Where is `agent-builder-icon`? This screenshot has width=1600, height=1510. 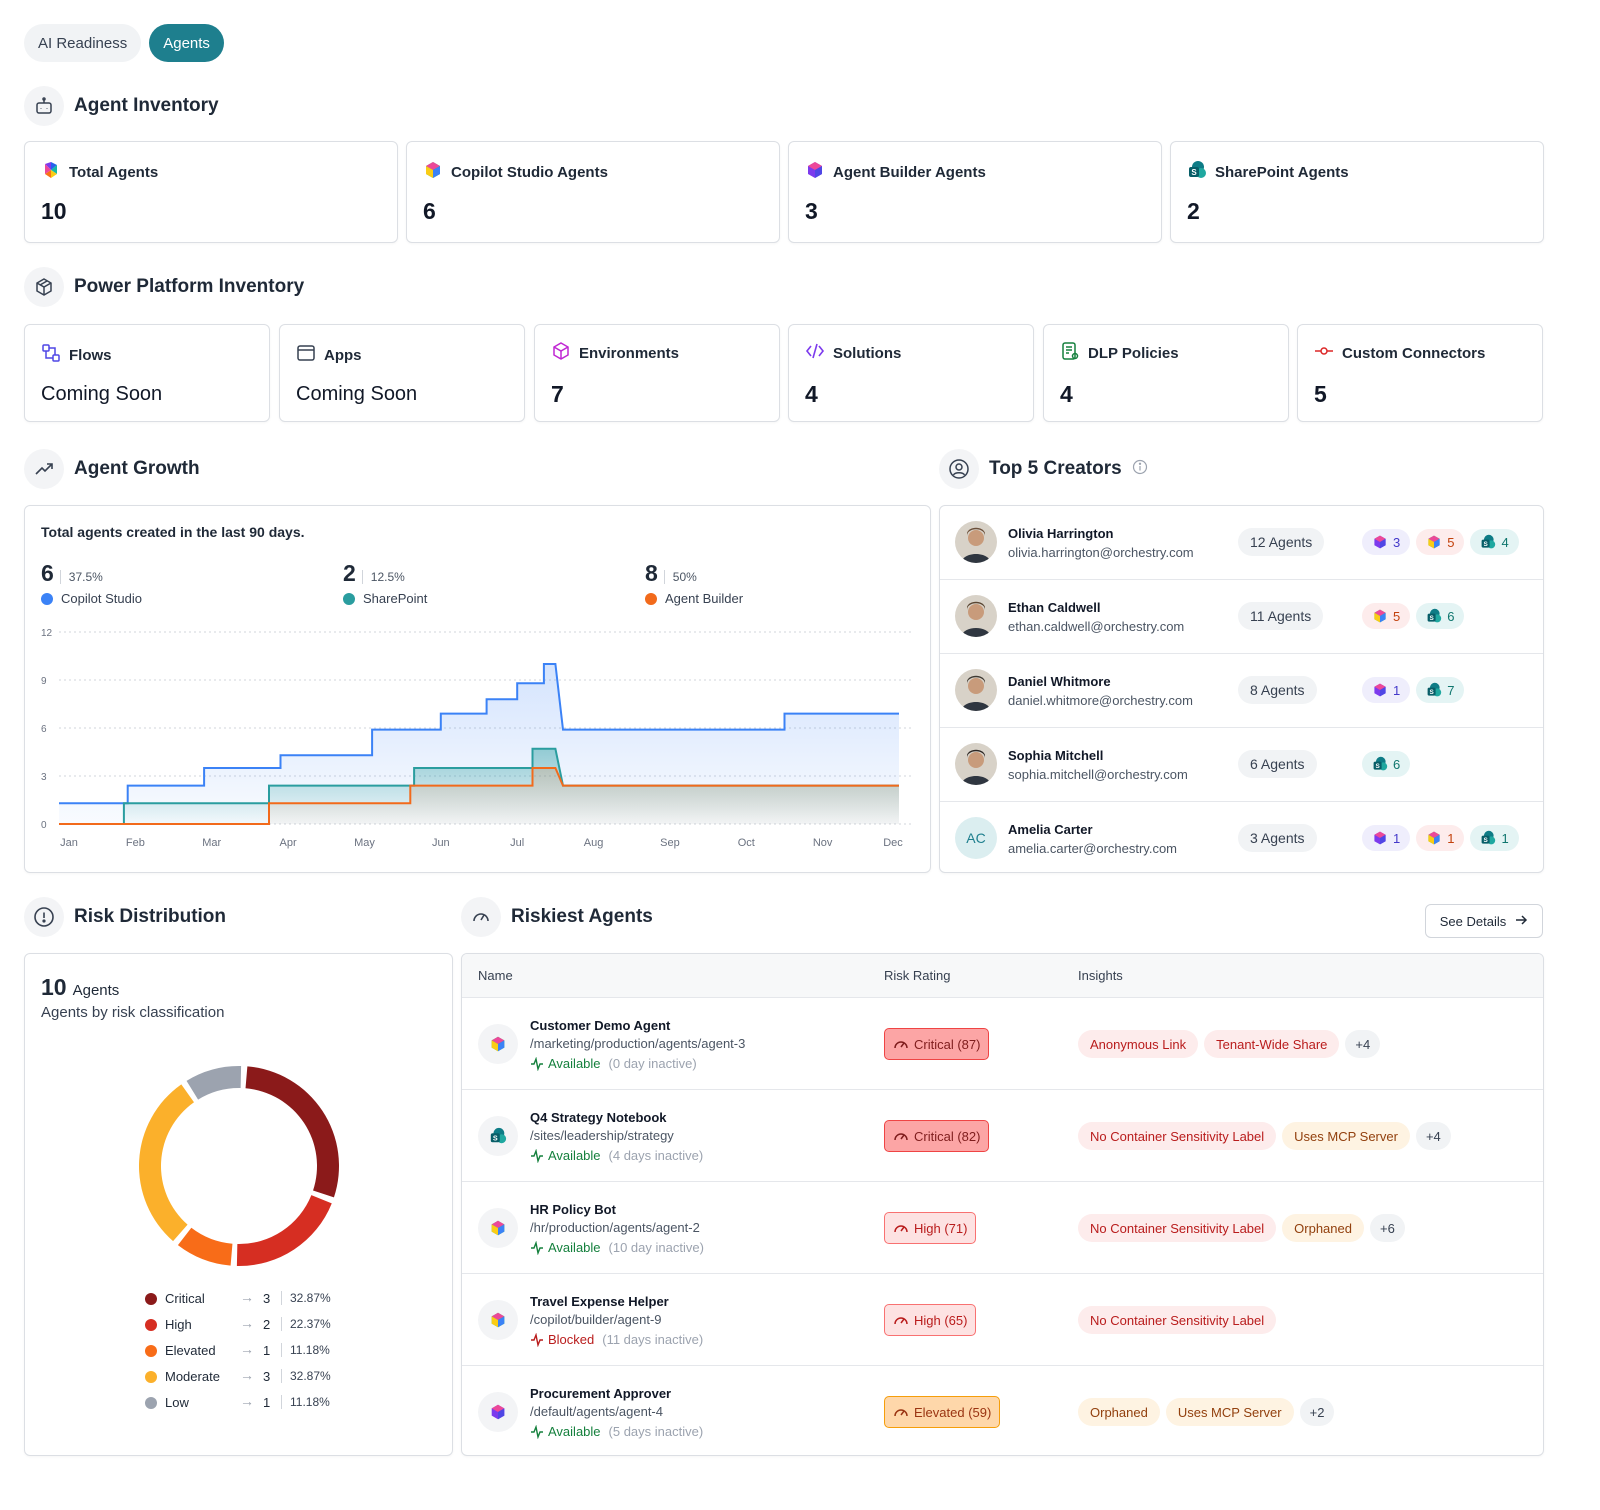
agent-builder-icon is located at coordinates (815, 172).